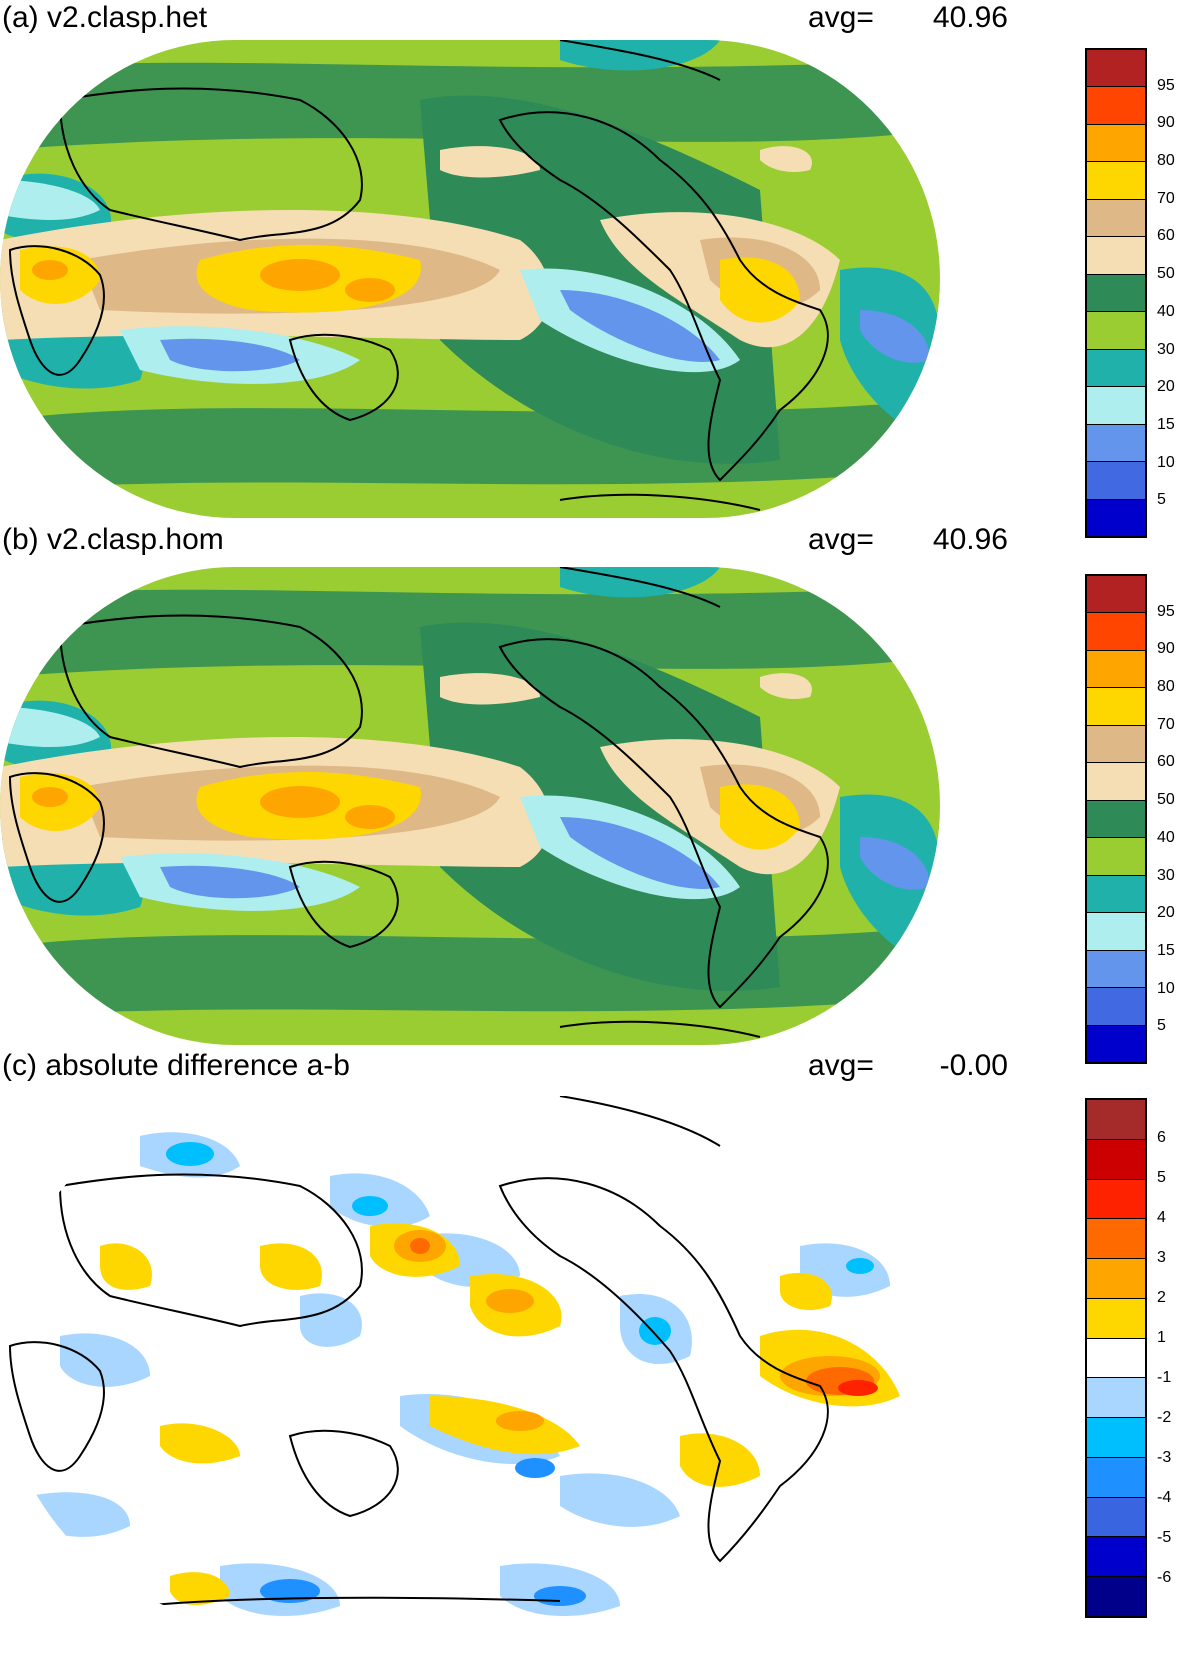 This screenshot has width=1183, height=1677. I want to click on colorbar-tick-label: 3, so click(1161, 1257).